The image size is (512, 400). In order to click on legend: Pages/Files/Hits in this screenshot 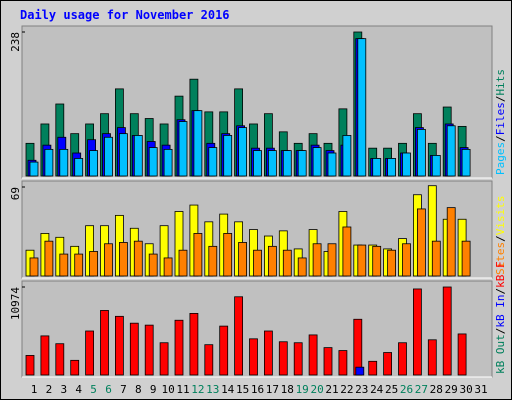, I will do `click(500, 122)`.